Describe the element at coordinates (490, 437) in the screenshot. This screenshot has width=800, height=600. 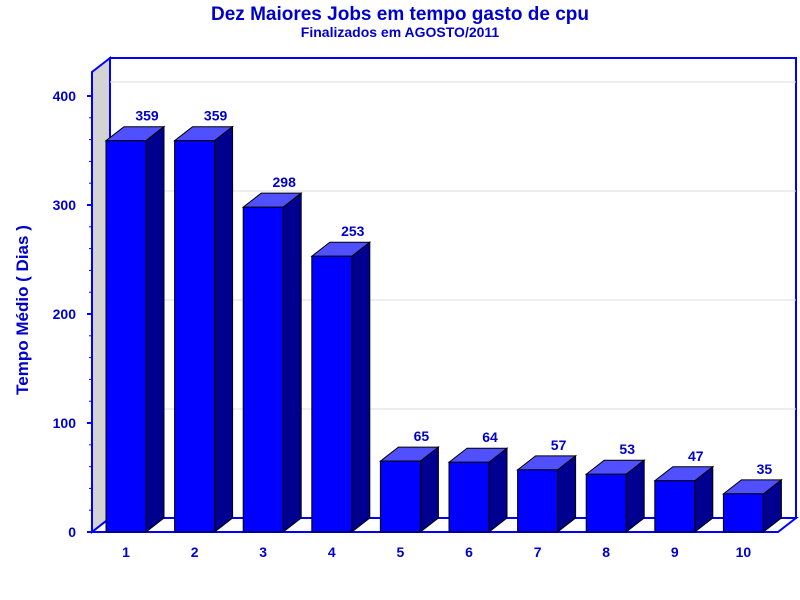
I see `data-label: 64` at that location.